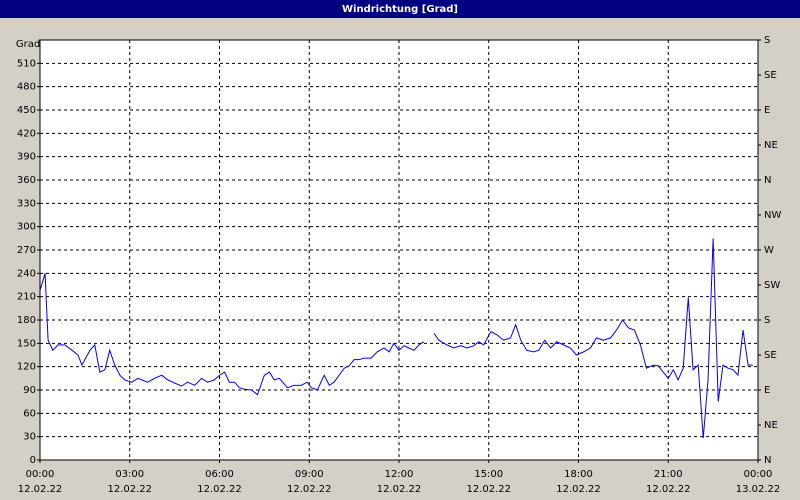 This screenshot has width=800, height=500. I want to click on title-bar, so click(400, 9).